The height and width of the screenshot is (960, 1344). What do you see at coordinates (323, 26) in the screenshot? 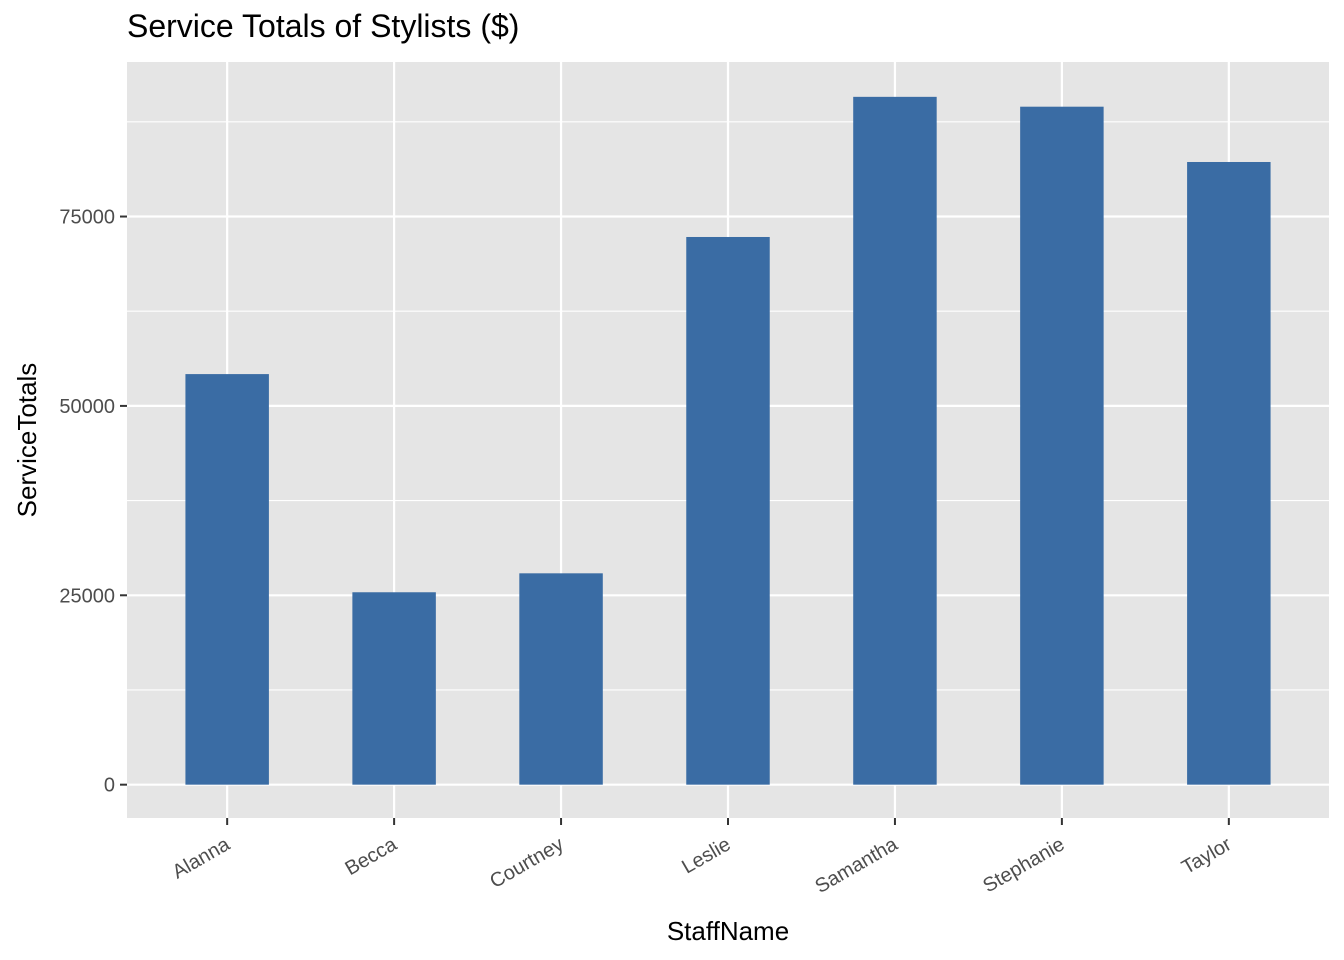
I see `chart-title: Service Totals of Stylists ($)` at bounding box center [323, 26].